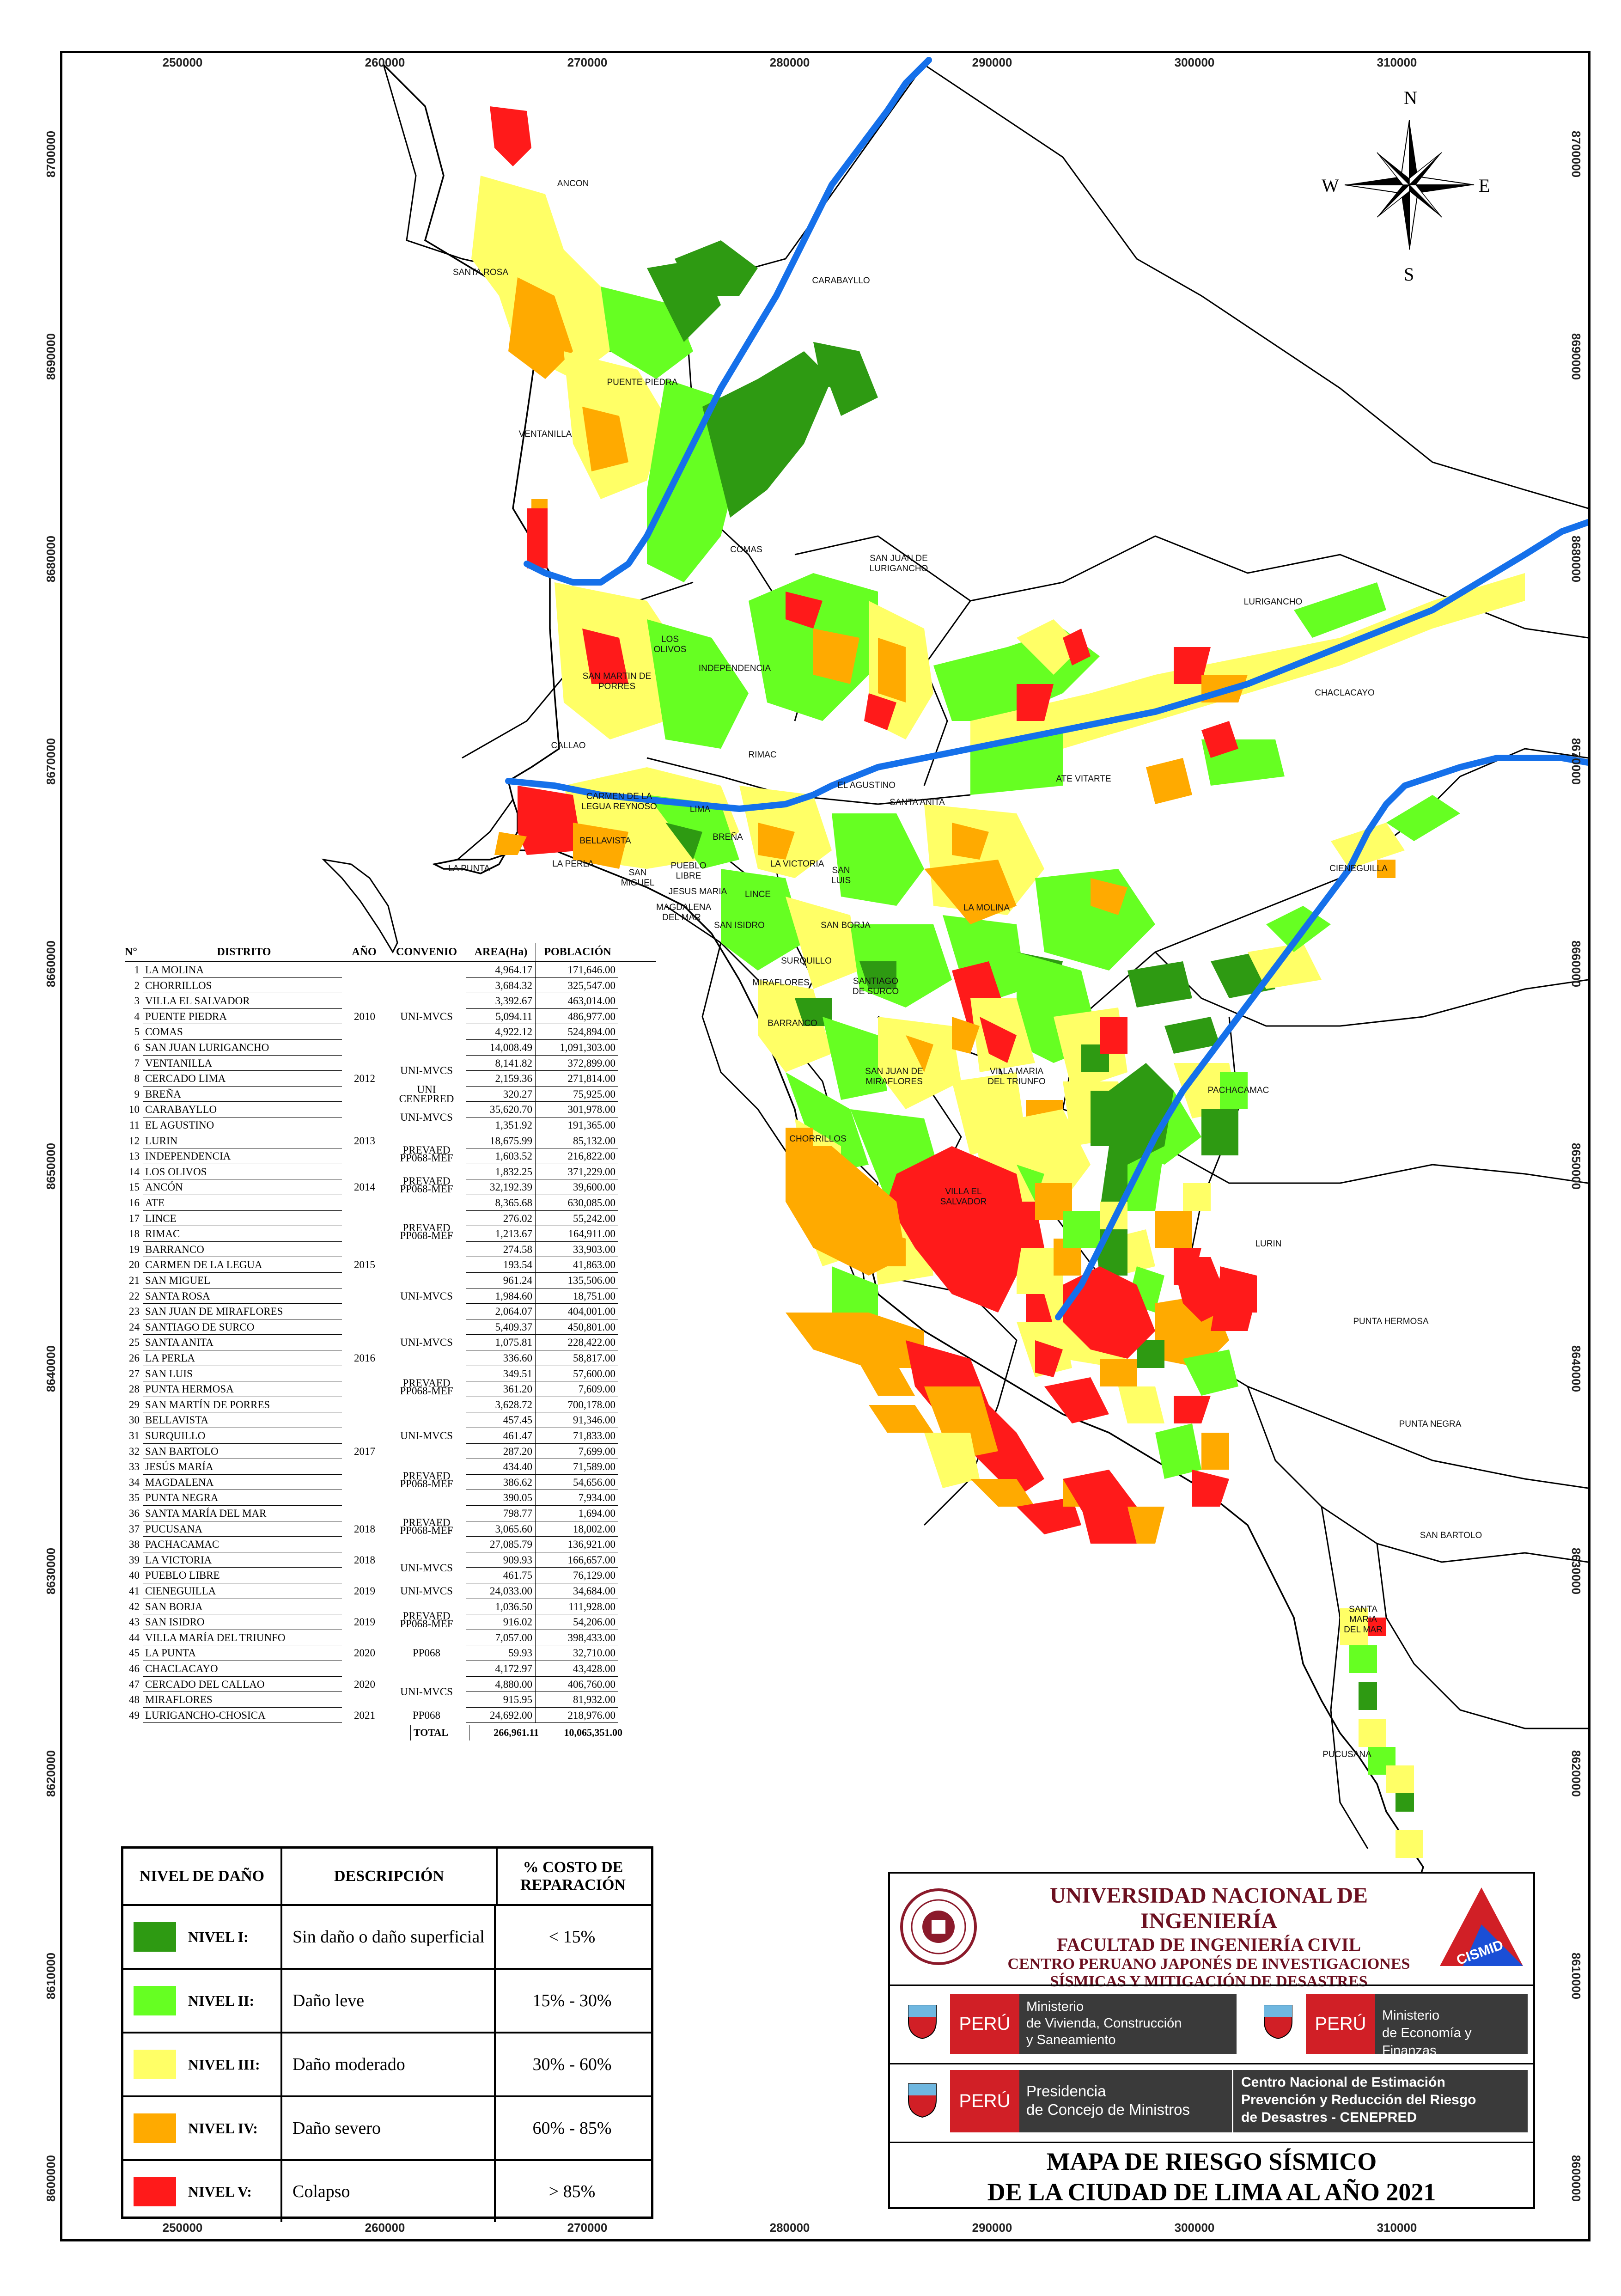  Describe the element at coordinates (1576, 1571) in the screenshot. I see `y-label-right-8630000: 8630000` at that location.